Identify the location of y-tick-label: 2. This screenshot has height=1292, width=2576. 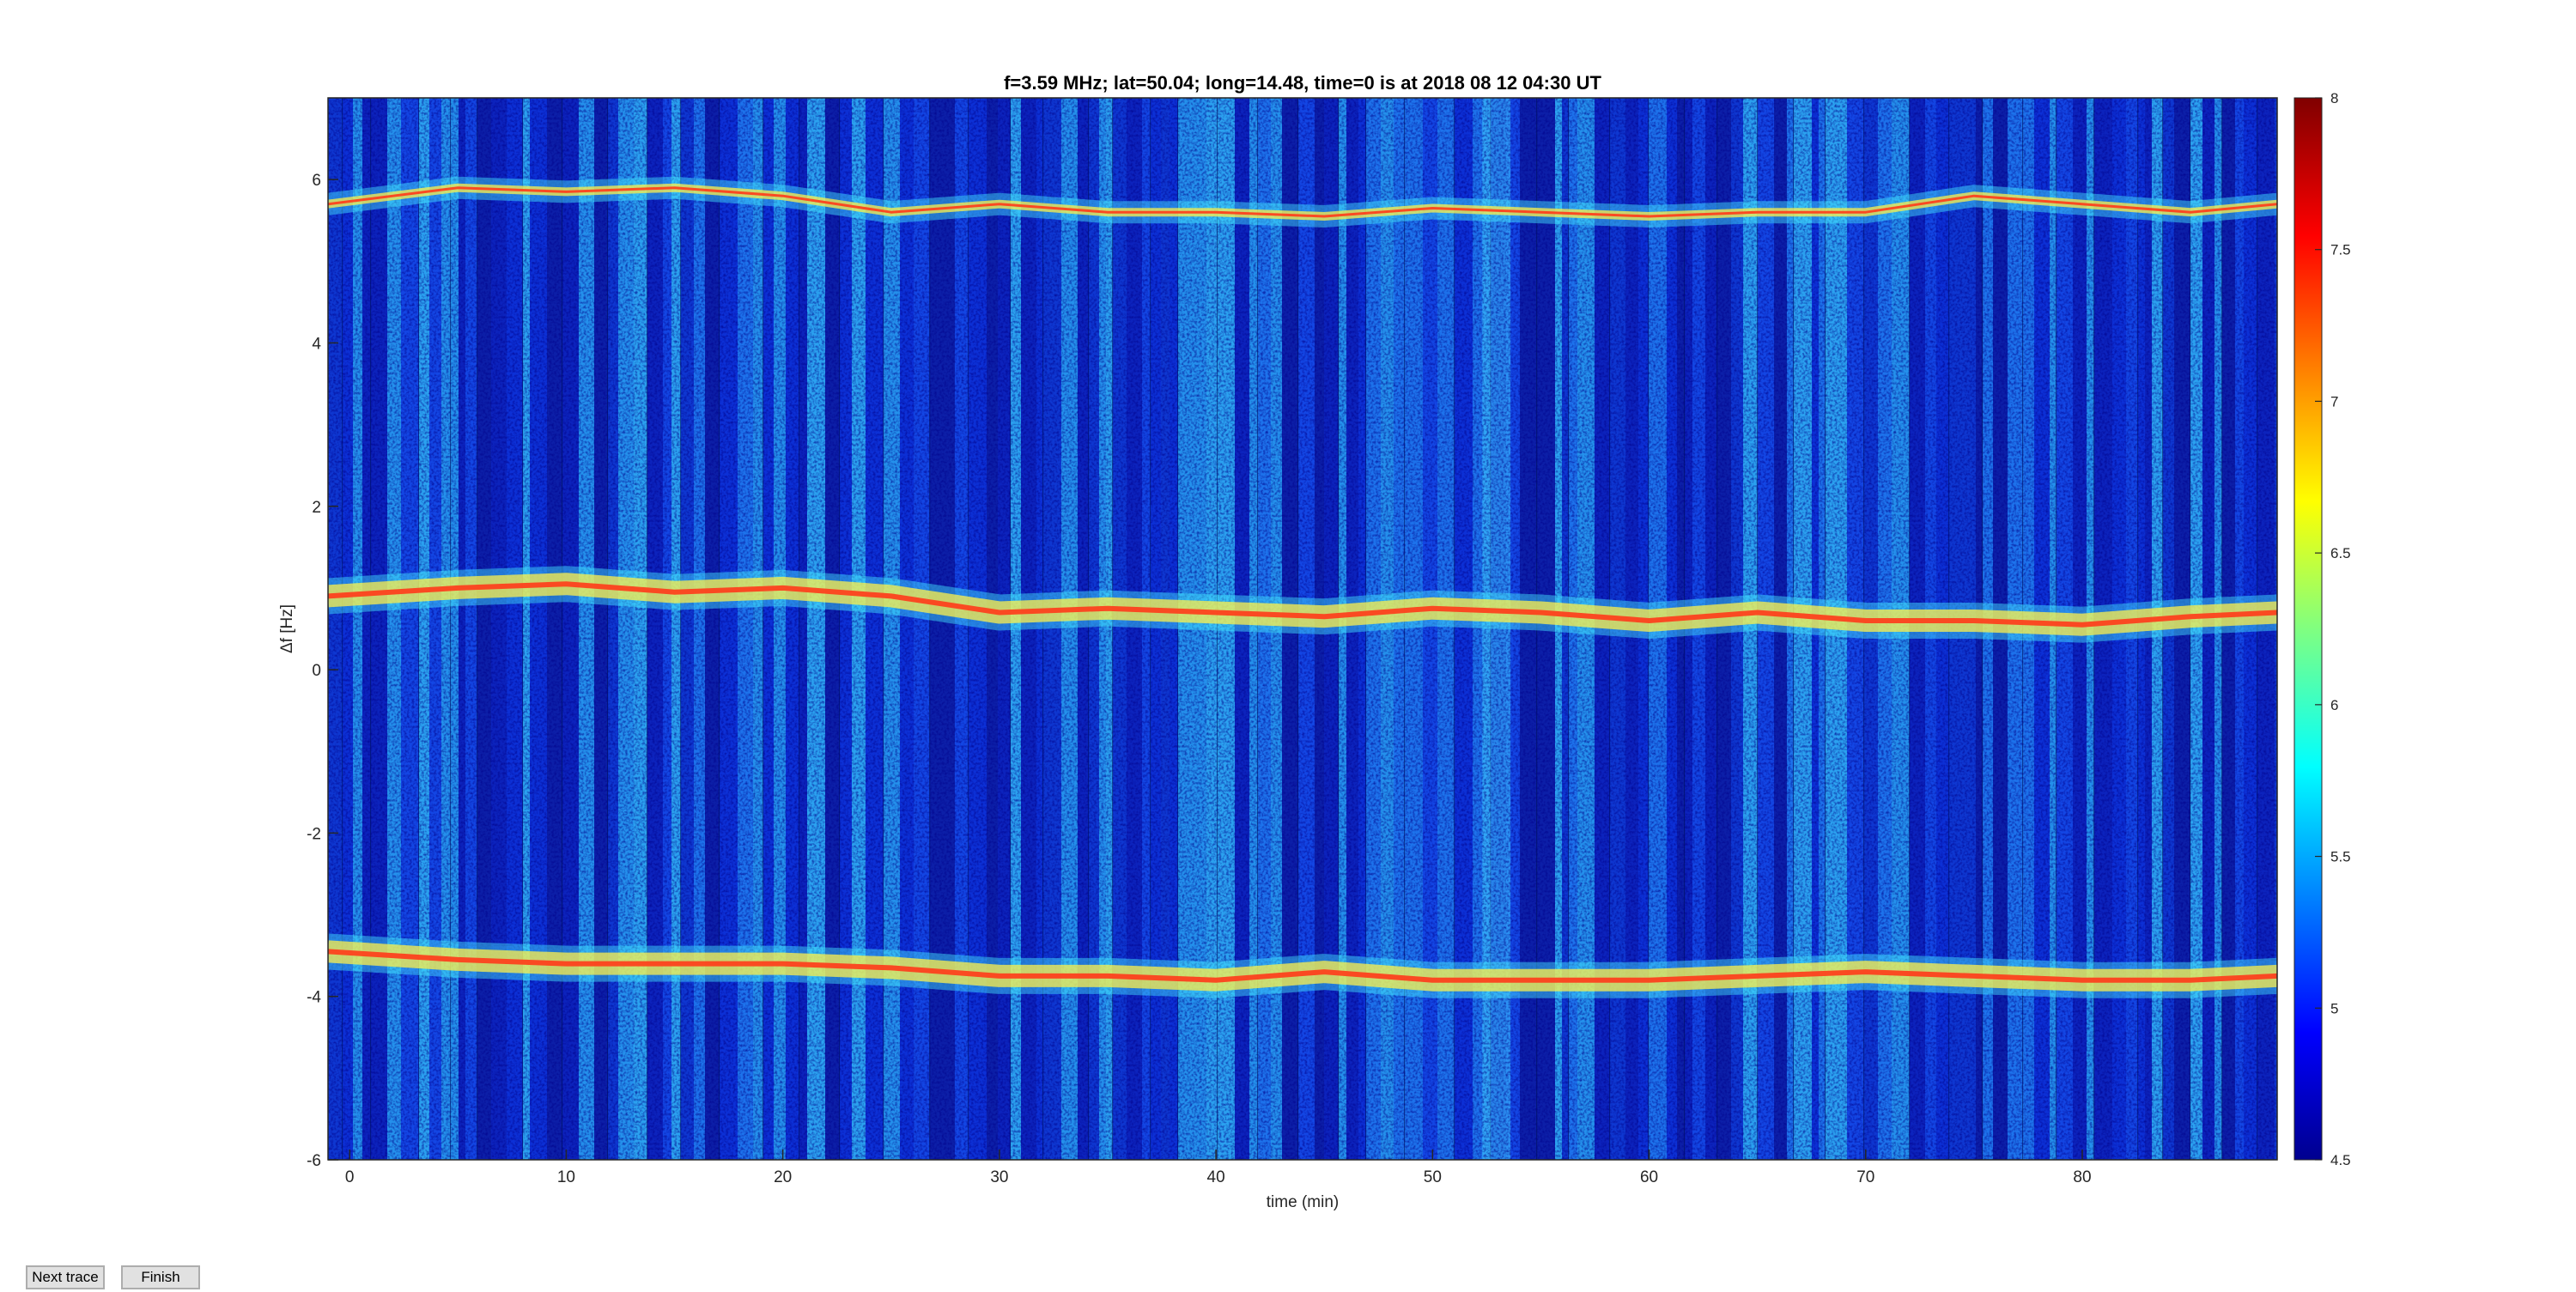
(316, 508).